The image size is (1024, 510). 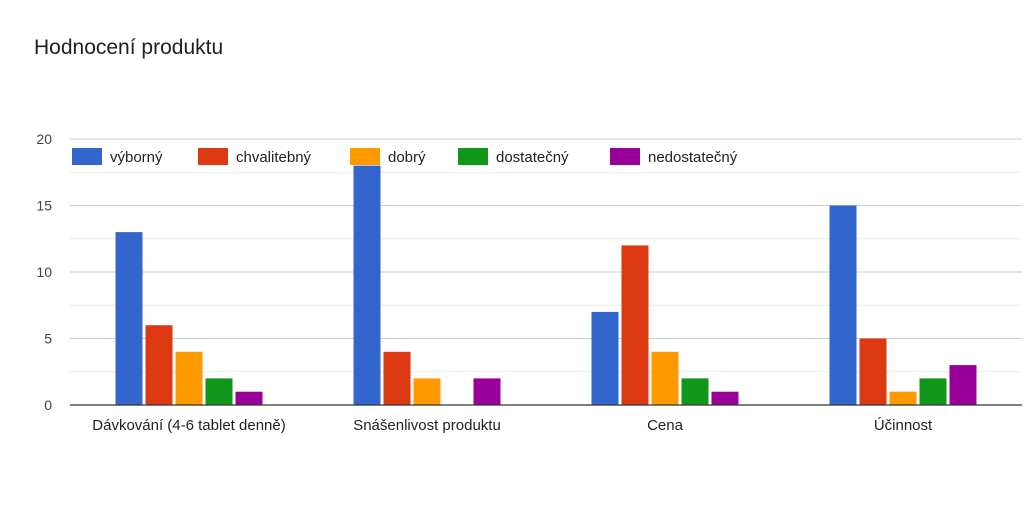 I want to click on legend-label: nedostatečný, so click(x=693, y=157).